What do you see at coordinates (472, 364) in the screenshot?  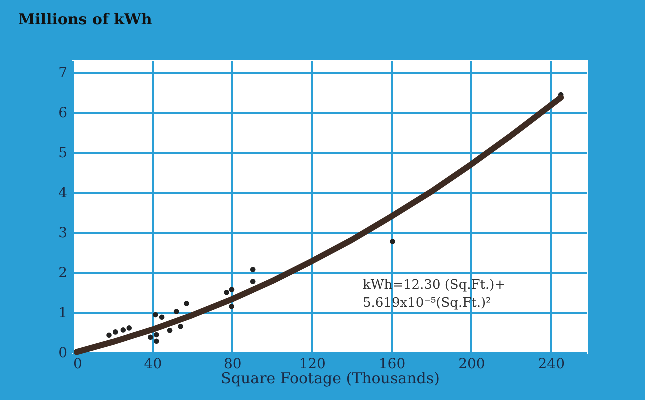 I see `x-tick-label: 200` at bounding box center [472, 364].